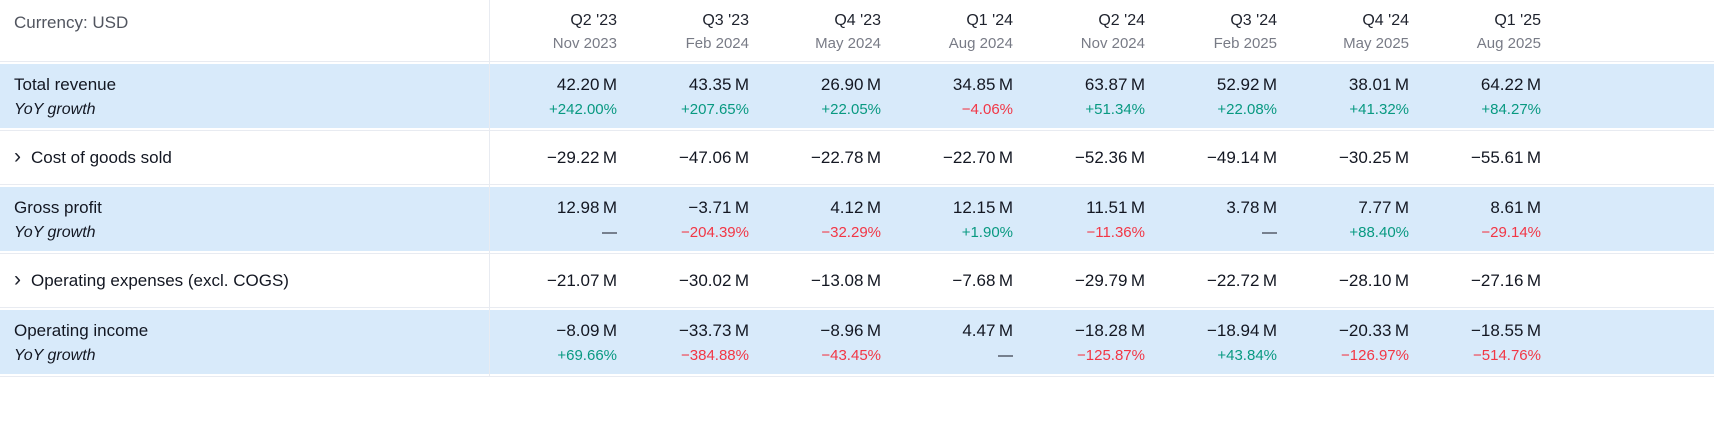  Describe the element at coordinates (1510, 84) in the screenshot. I see `value: 64.22 M` at that location.